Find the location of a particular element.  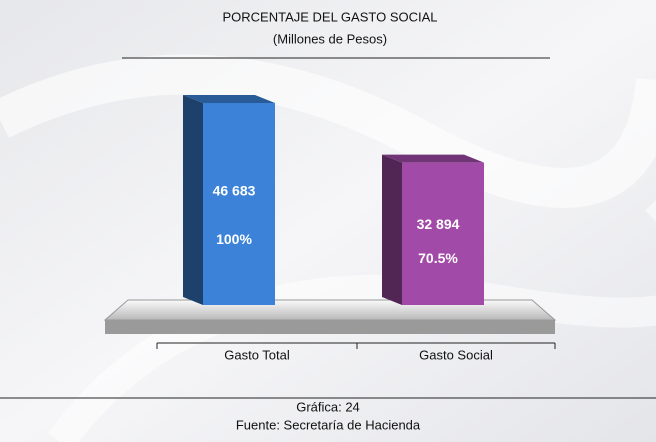

floor-edge is located at coordinates (330, 327).